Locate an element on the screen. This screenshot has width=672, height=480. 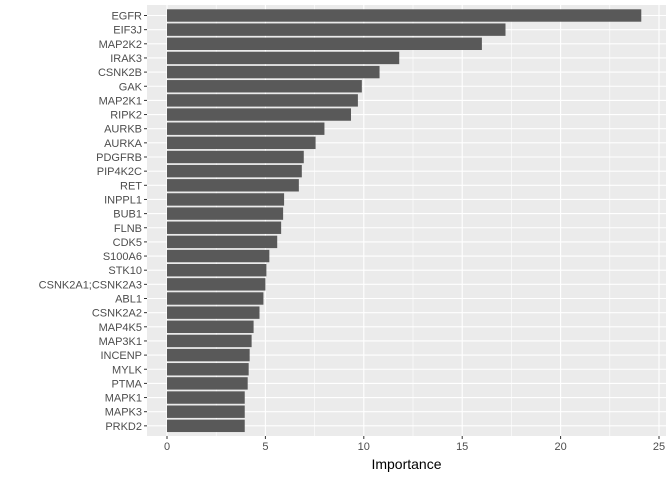
y-tick-label: CDK5 is located at coordinates (127, 243).